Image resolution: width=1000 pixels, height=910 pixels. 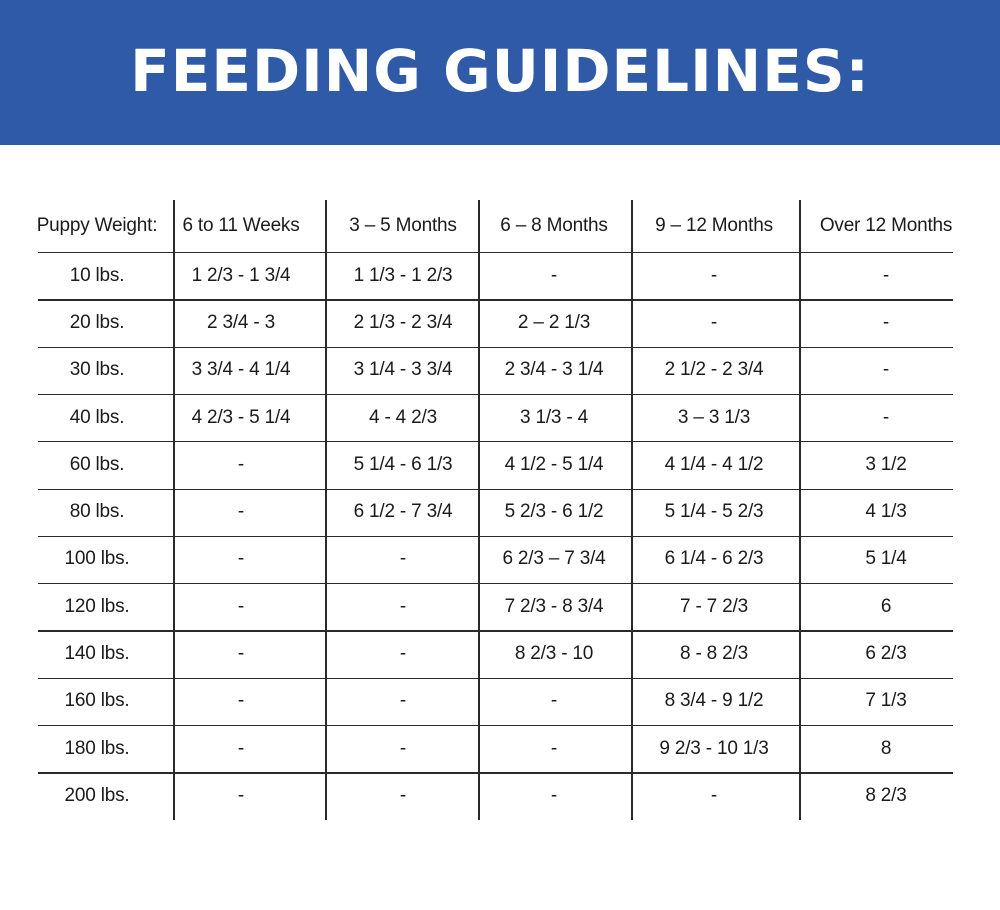 I want to click on table-cell: 6, so click(x=886, y=606).